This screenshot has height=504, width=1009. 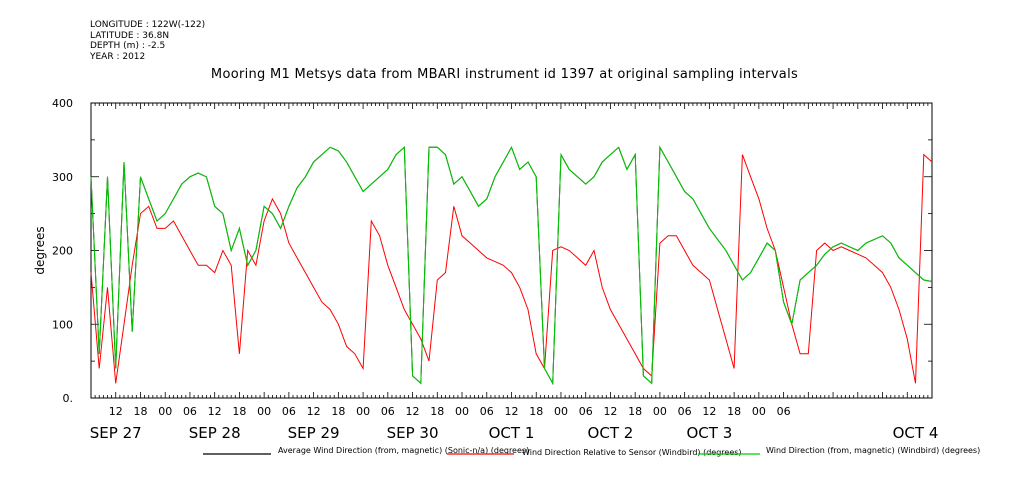 What do you see at coordinates (62, 324) in the screenshot?
I see `y-tick-label: 100` at bounding box center [62, 324].